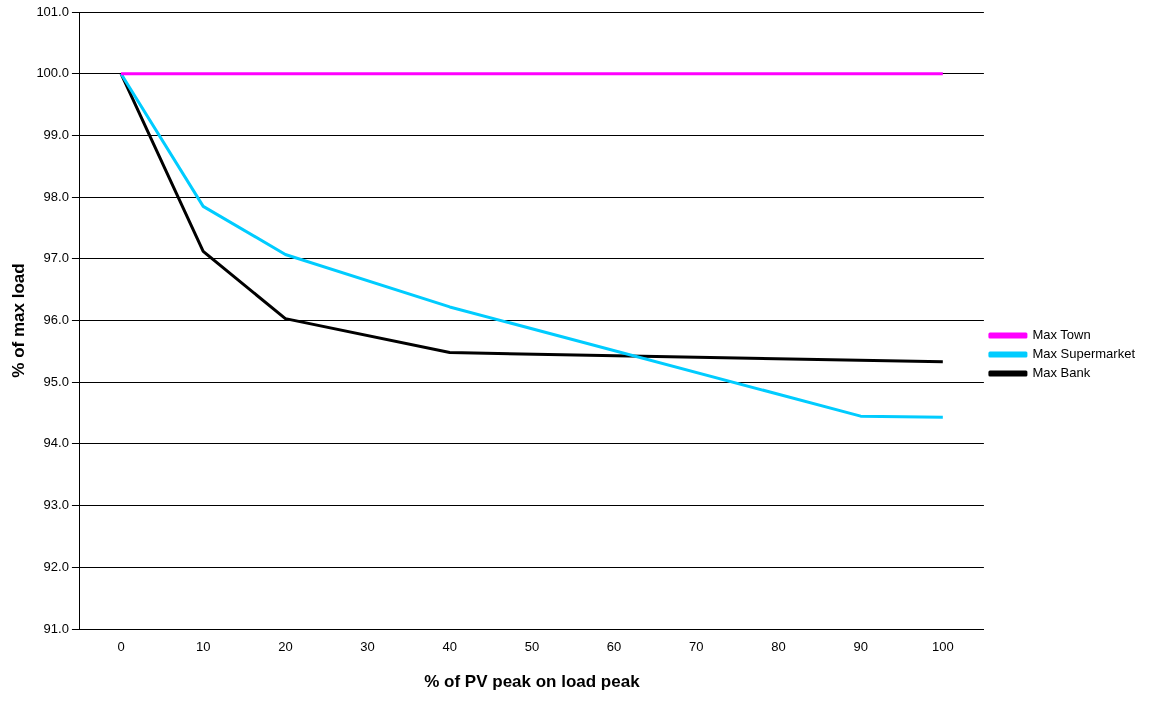 The width and height of the screenshot is (1155, 702). I want to click on x-tick-label: 90, so click(860, 647).